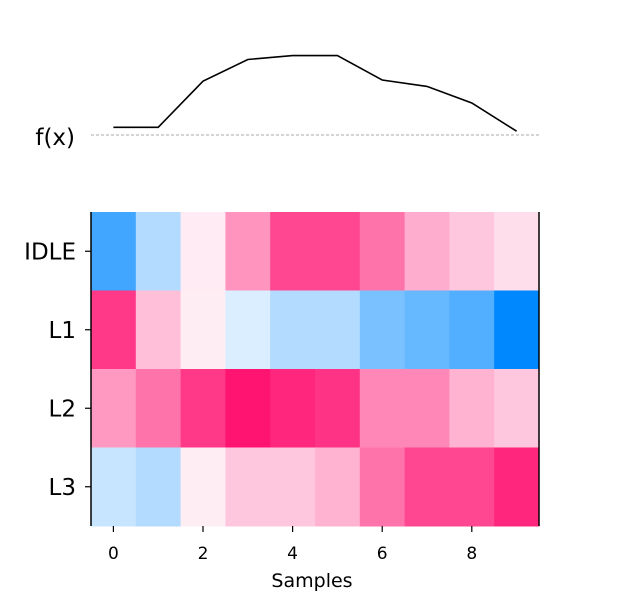 The width and height of the screenshot is (638, 605). What do you see at coordinates (57, 370) in the screenshot?
I see `y-axis: IDLE L1 L2 L3` at bounding box center [57, 370].